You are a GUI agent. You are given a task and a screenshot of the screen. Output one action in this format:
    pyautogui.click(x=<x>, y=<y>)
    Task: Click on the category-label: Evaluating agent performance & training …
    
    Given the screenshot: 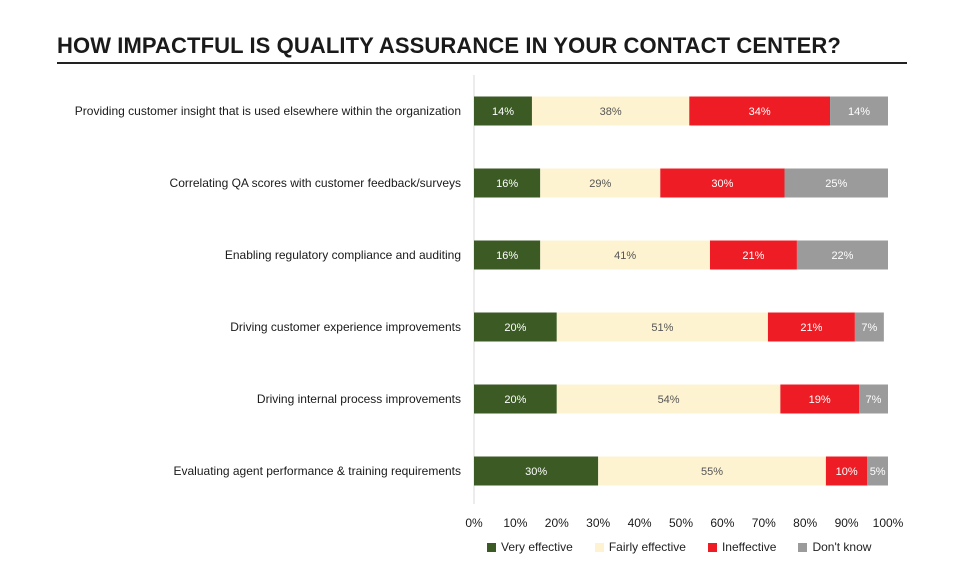 What is the action you would take?
    pyautogui.click(x=318, y=471)
    